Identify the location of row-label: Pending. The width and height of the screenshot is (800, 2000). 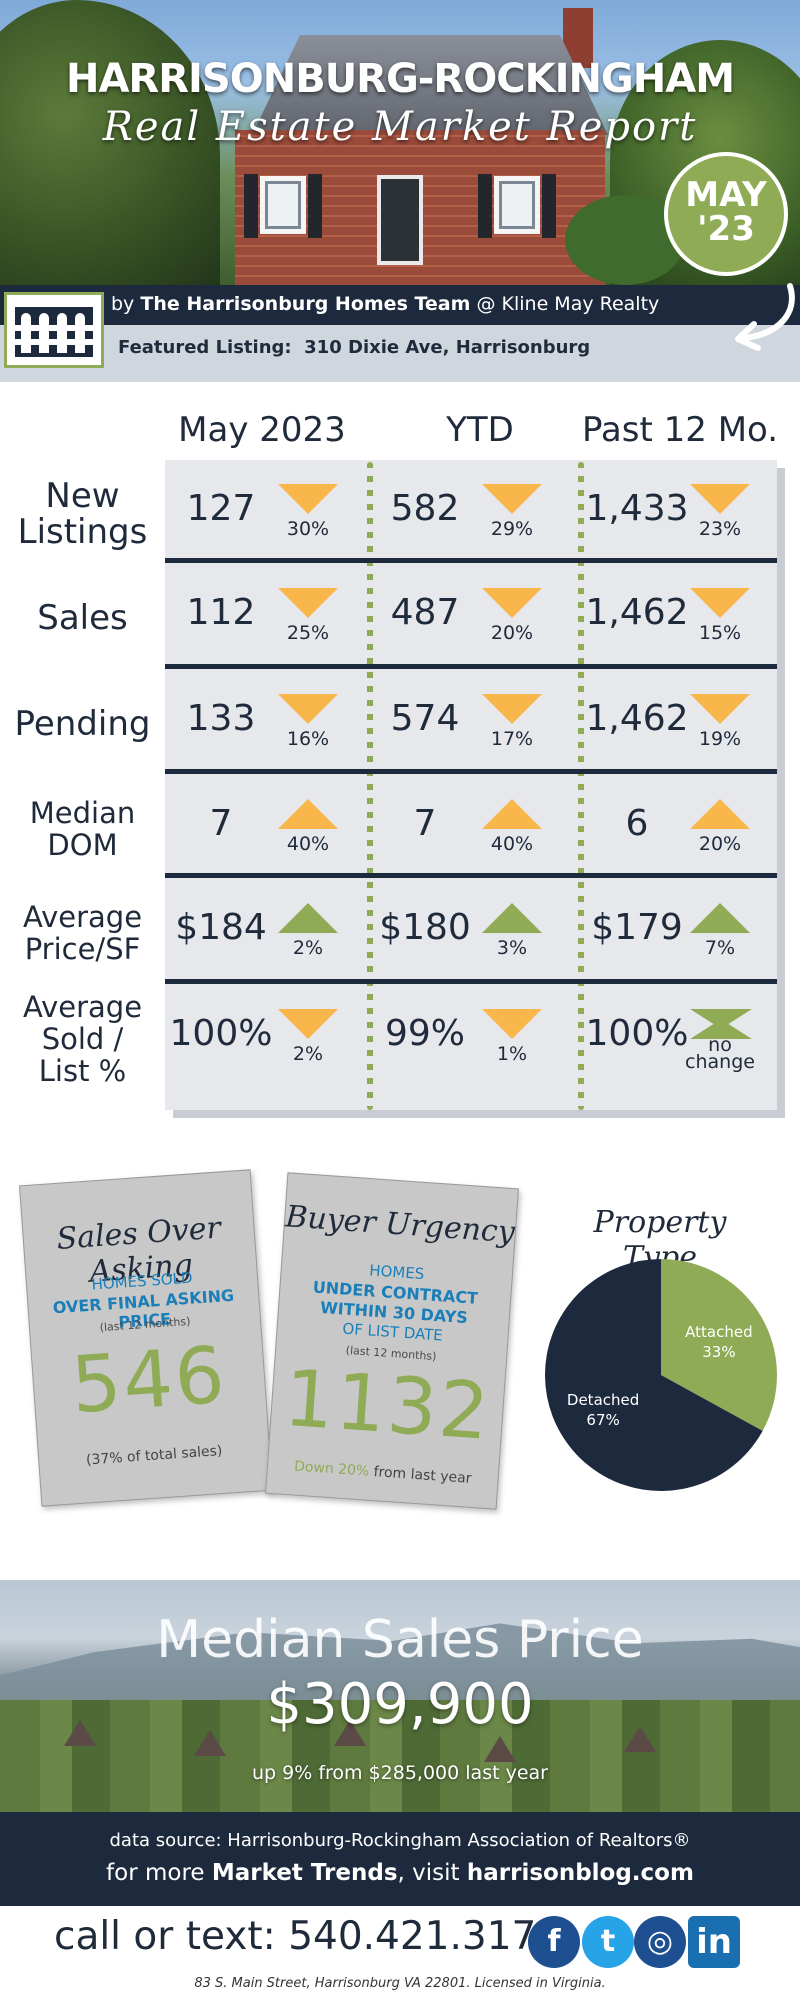
(82, 724).